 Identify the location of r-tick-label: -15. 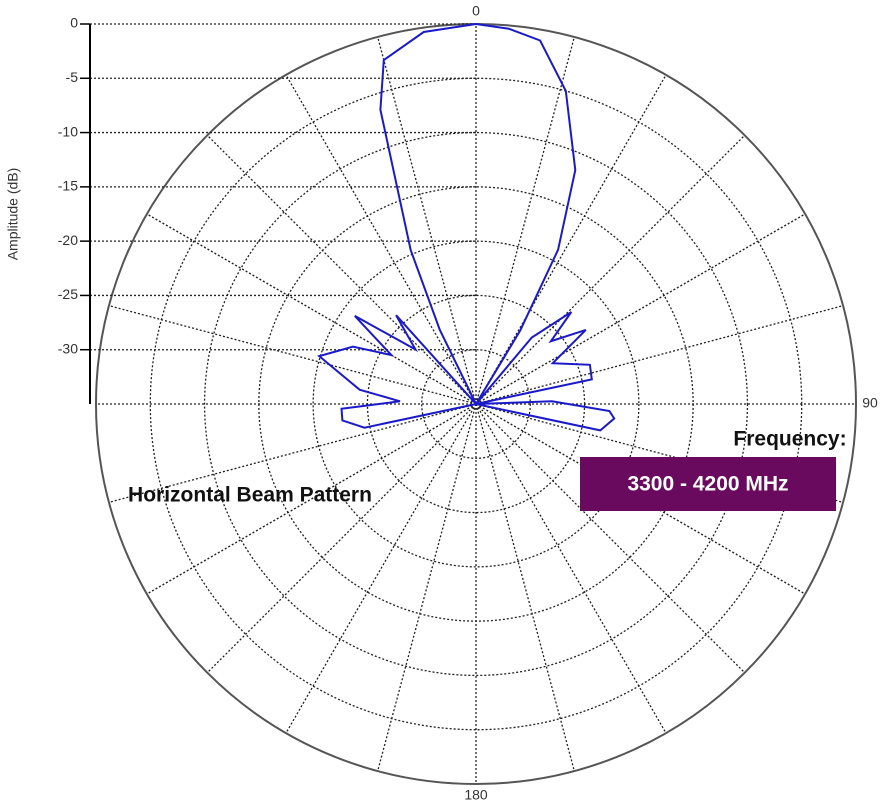
(68, 186).